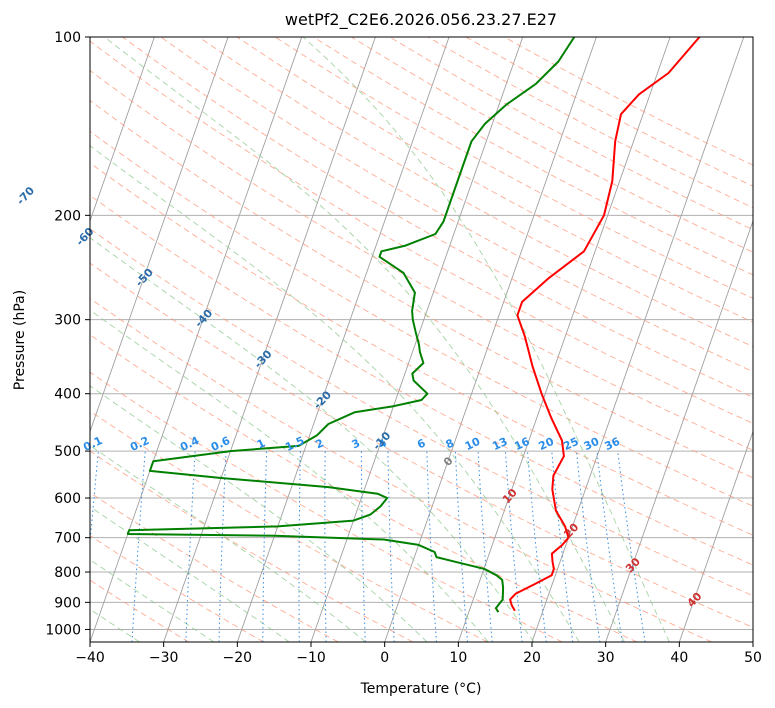 This screenshot has height=708, width=775. Describe the element at coordinates (613, 444) in the screenshot. I see `mixing-ratio-label: 36` at that location.